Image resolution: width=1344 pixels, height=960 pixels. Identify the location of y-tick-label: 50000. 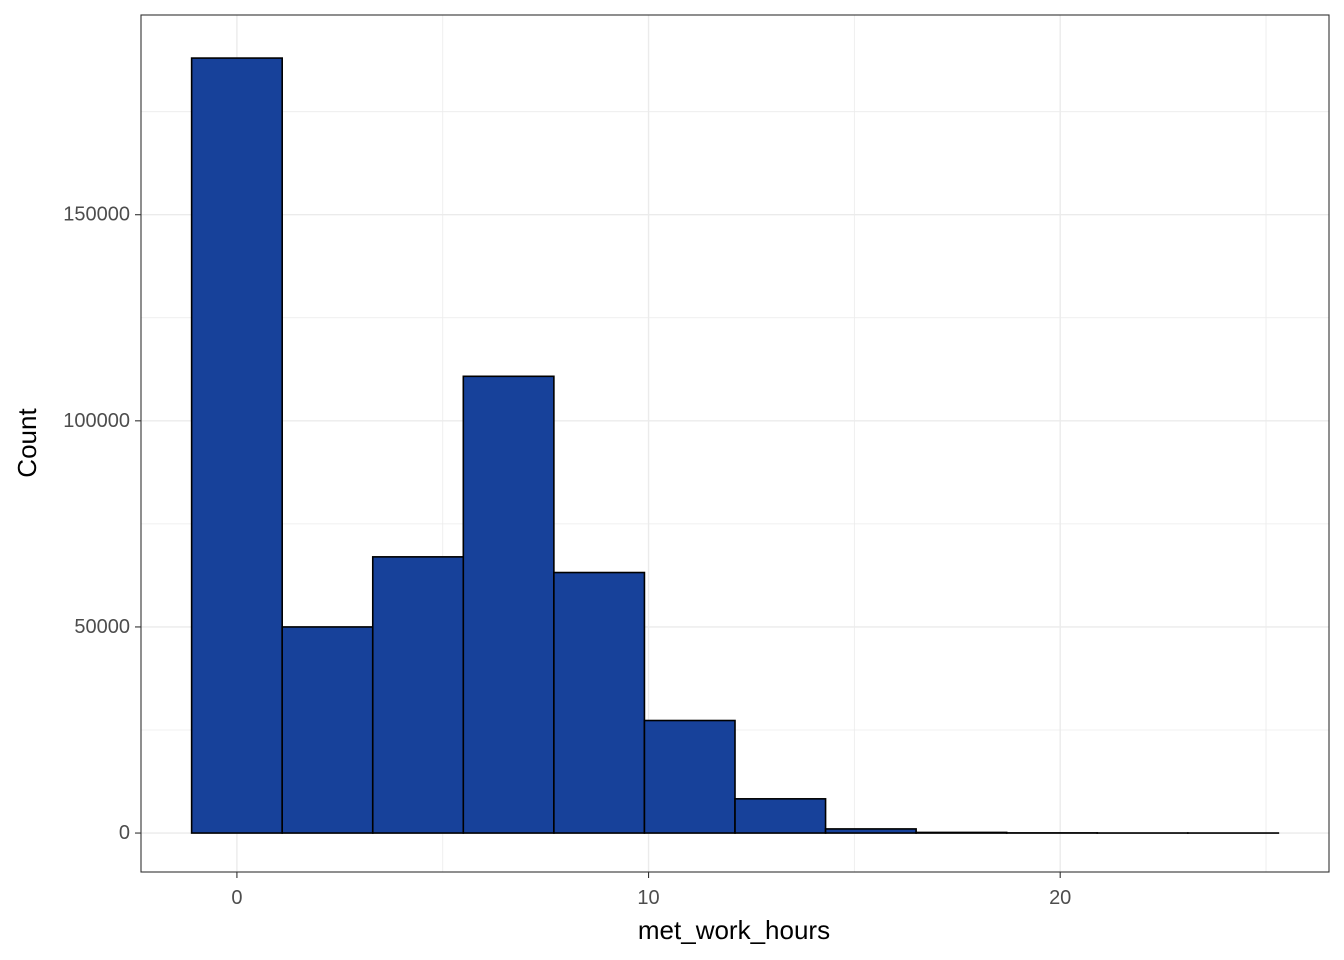
(102, 627).